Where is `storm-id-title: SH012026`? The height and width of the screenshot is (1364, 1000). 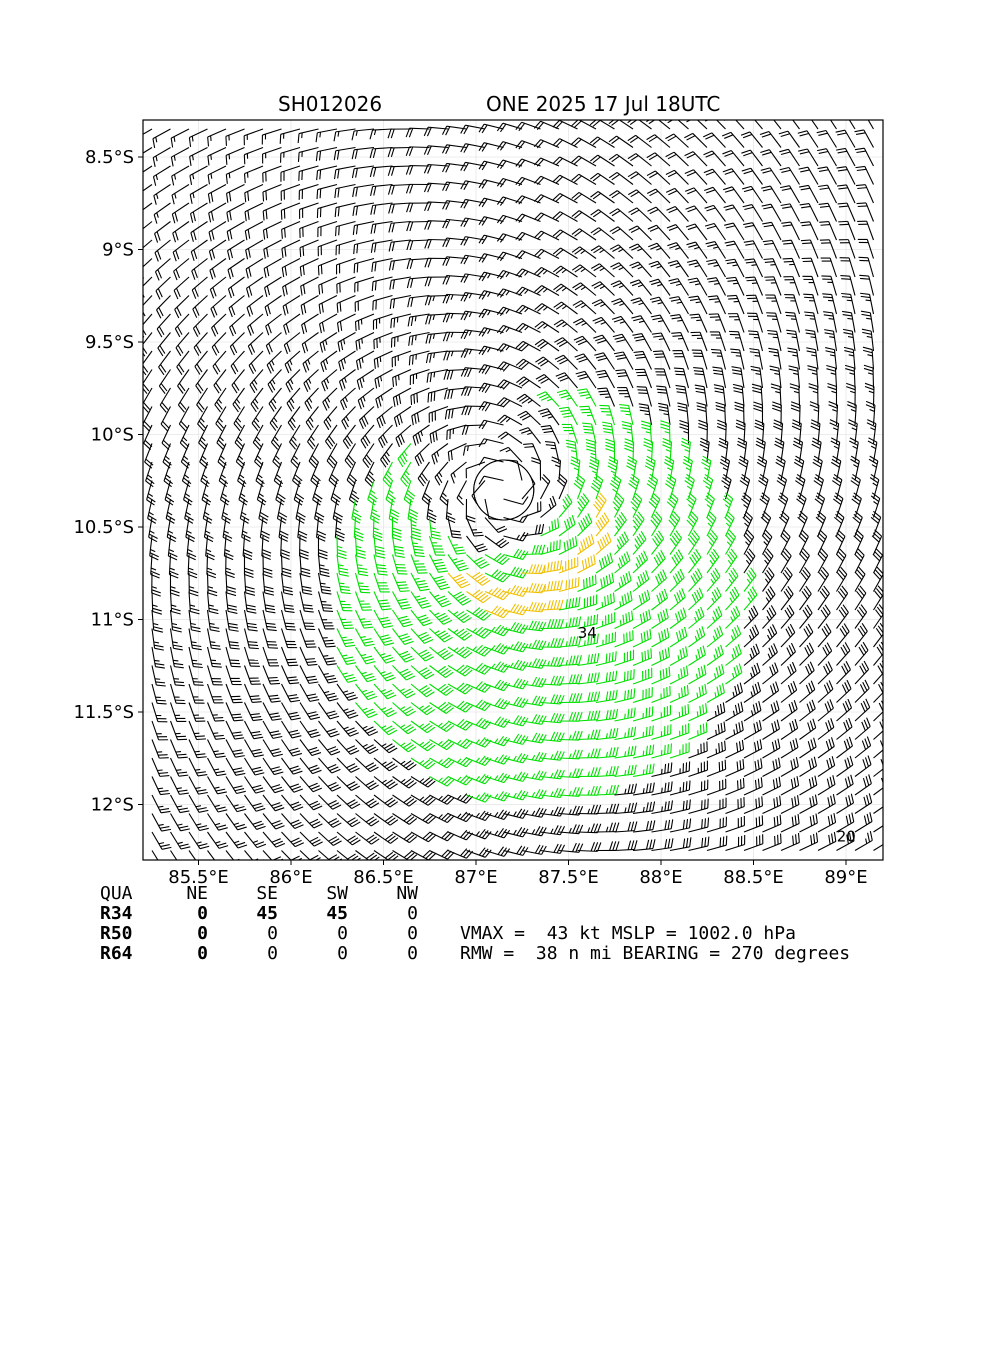
storm-id-title: SH012026 is located at coordinates (330, 104).